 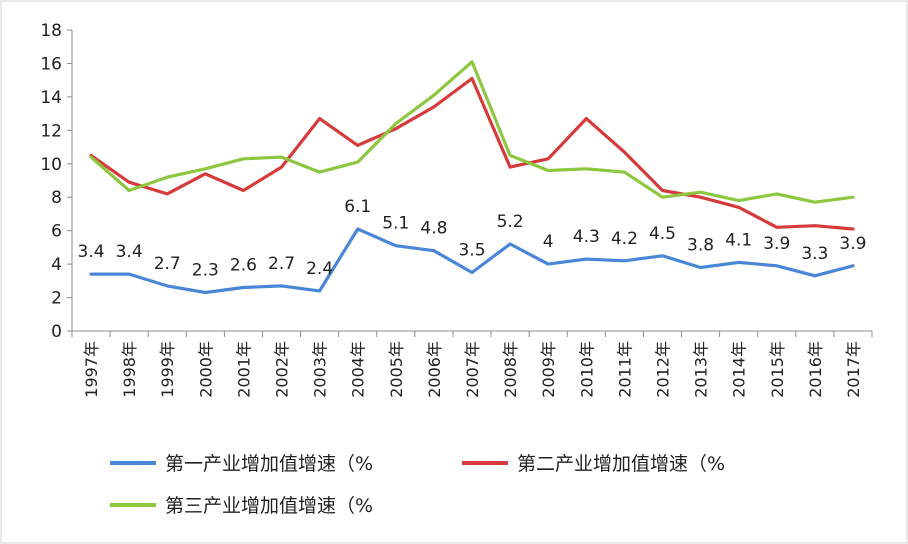 What do you see at coordinates (205, 369) in the screenshot?
I see `x-tick-label: 2000年` at bounding box center [205, 369].